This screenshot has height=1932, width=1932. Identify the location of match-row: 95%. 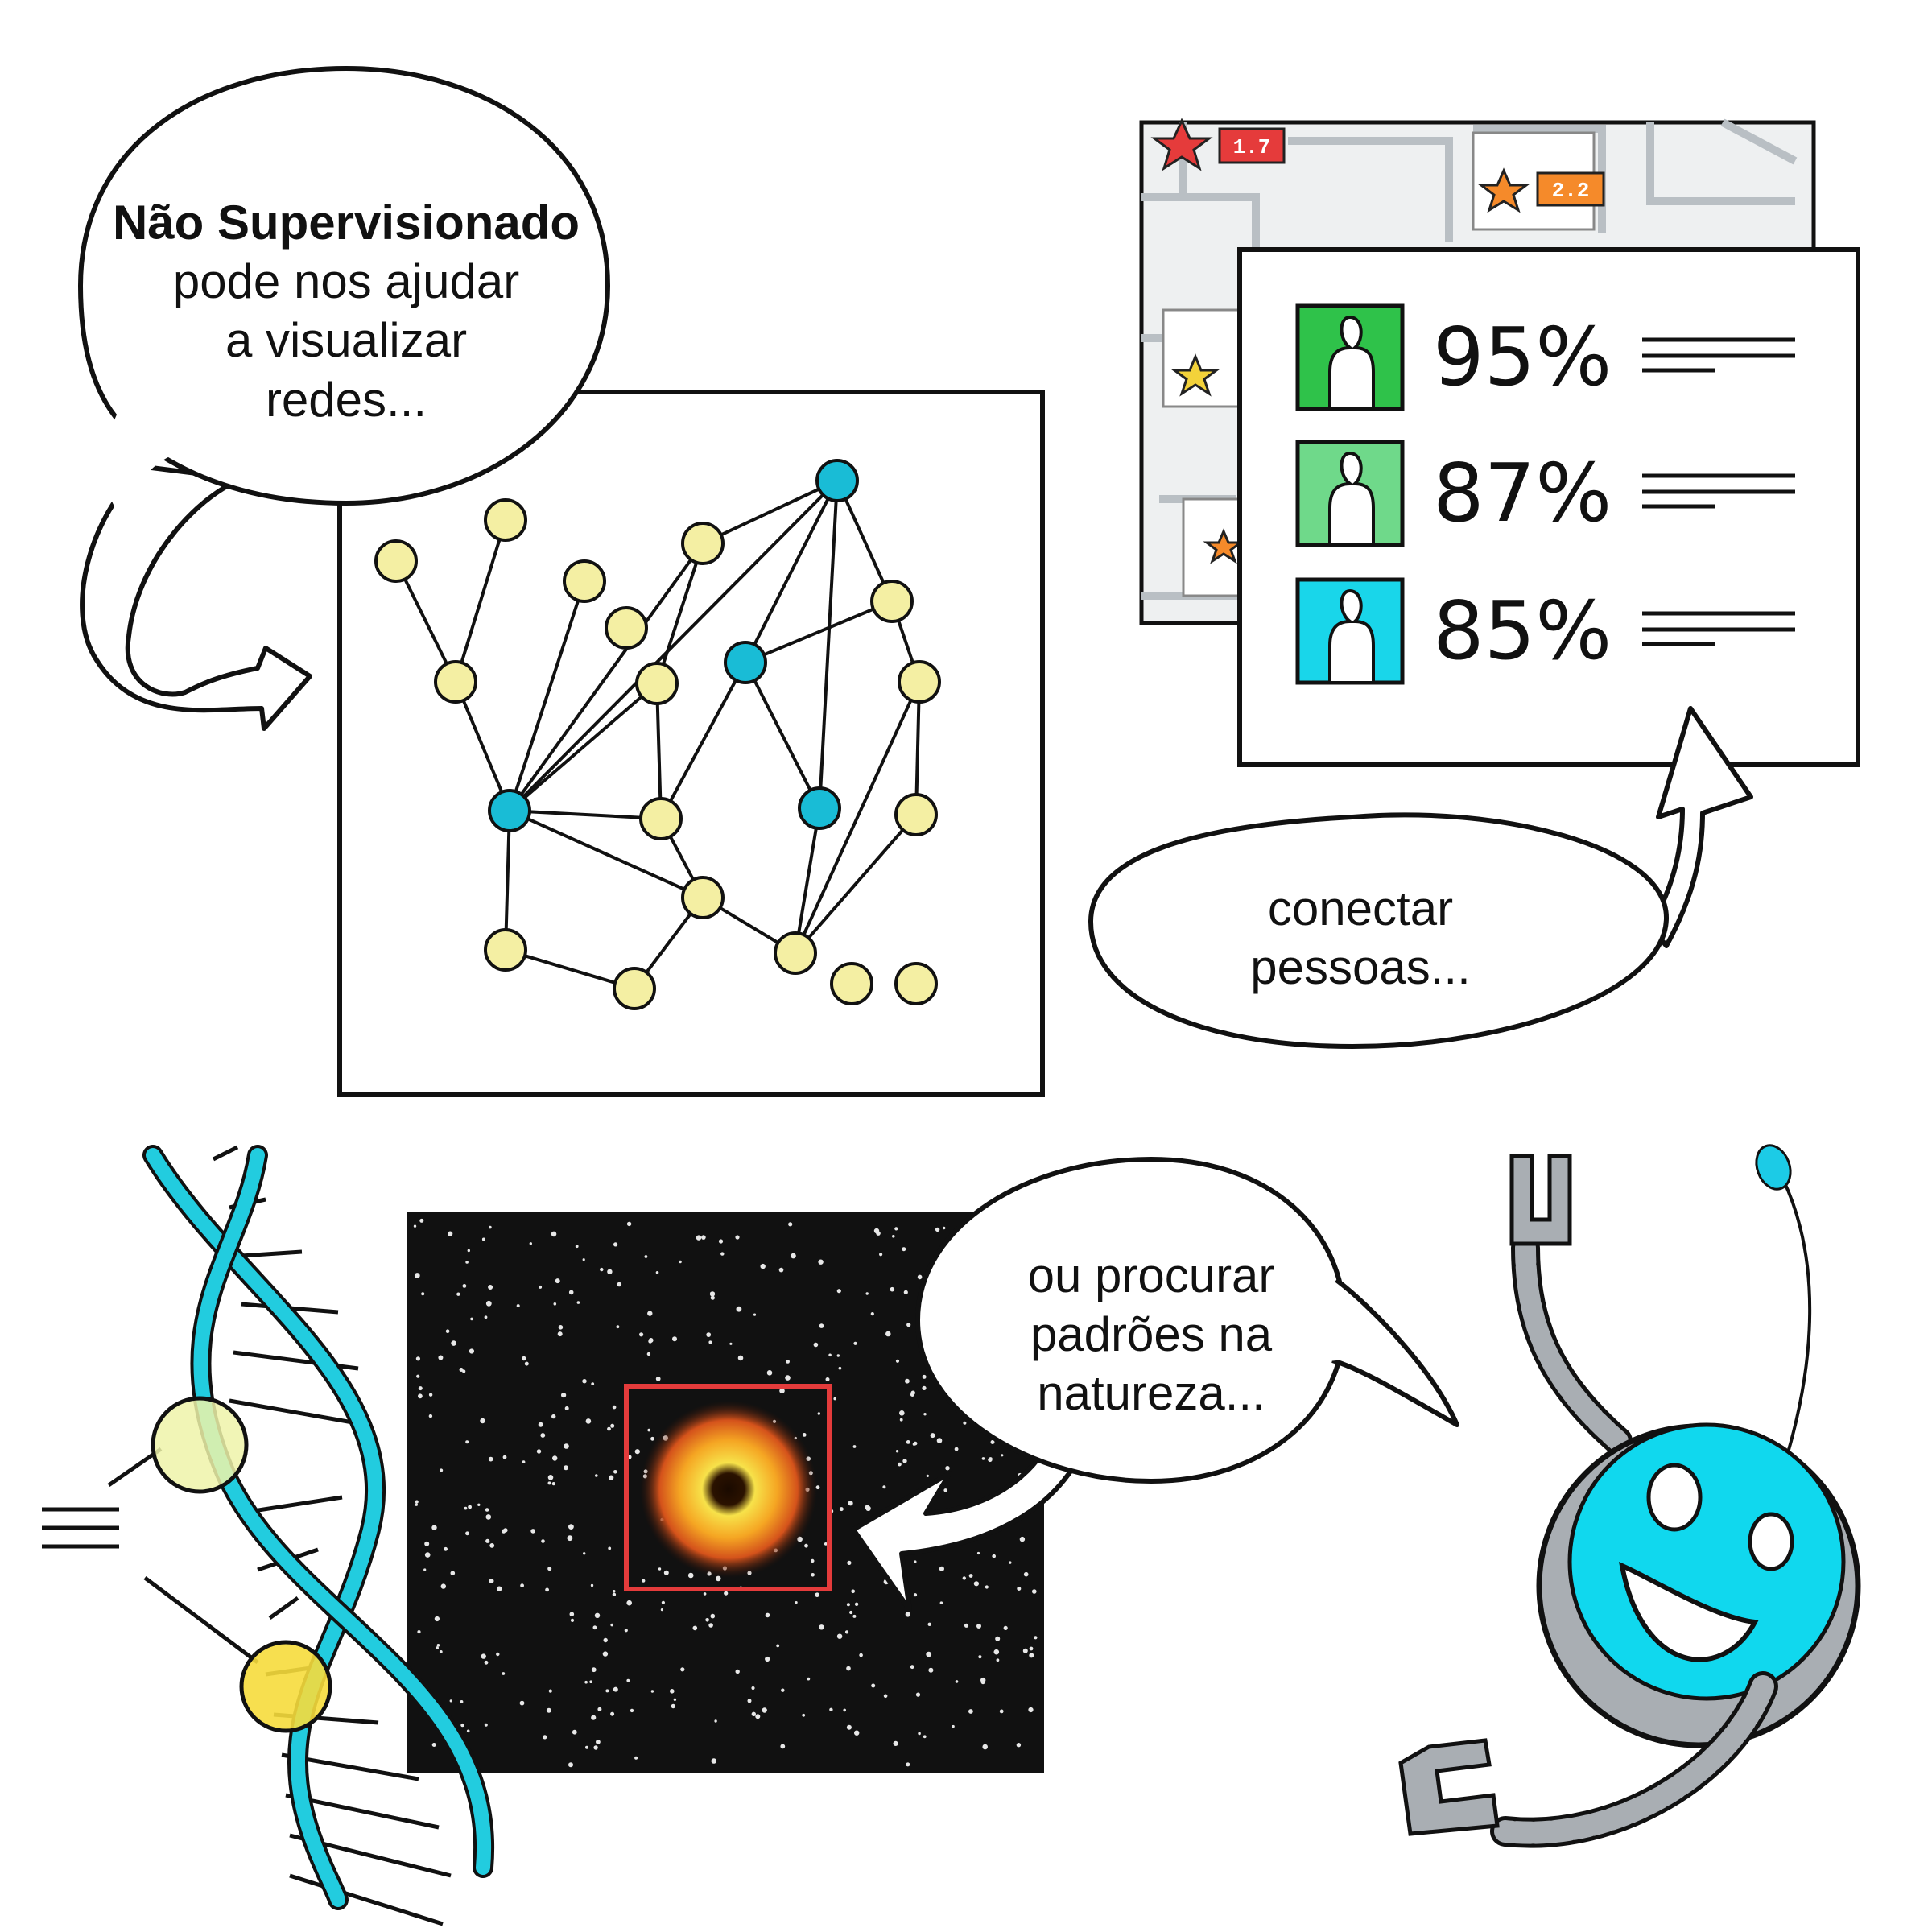
(1545, 357).